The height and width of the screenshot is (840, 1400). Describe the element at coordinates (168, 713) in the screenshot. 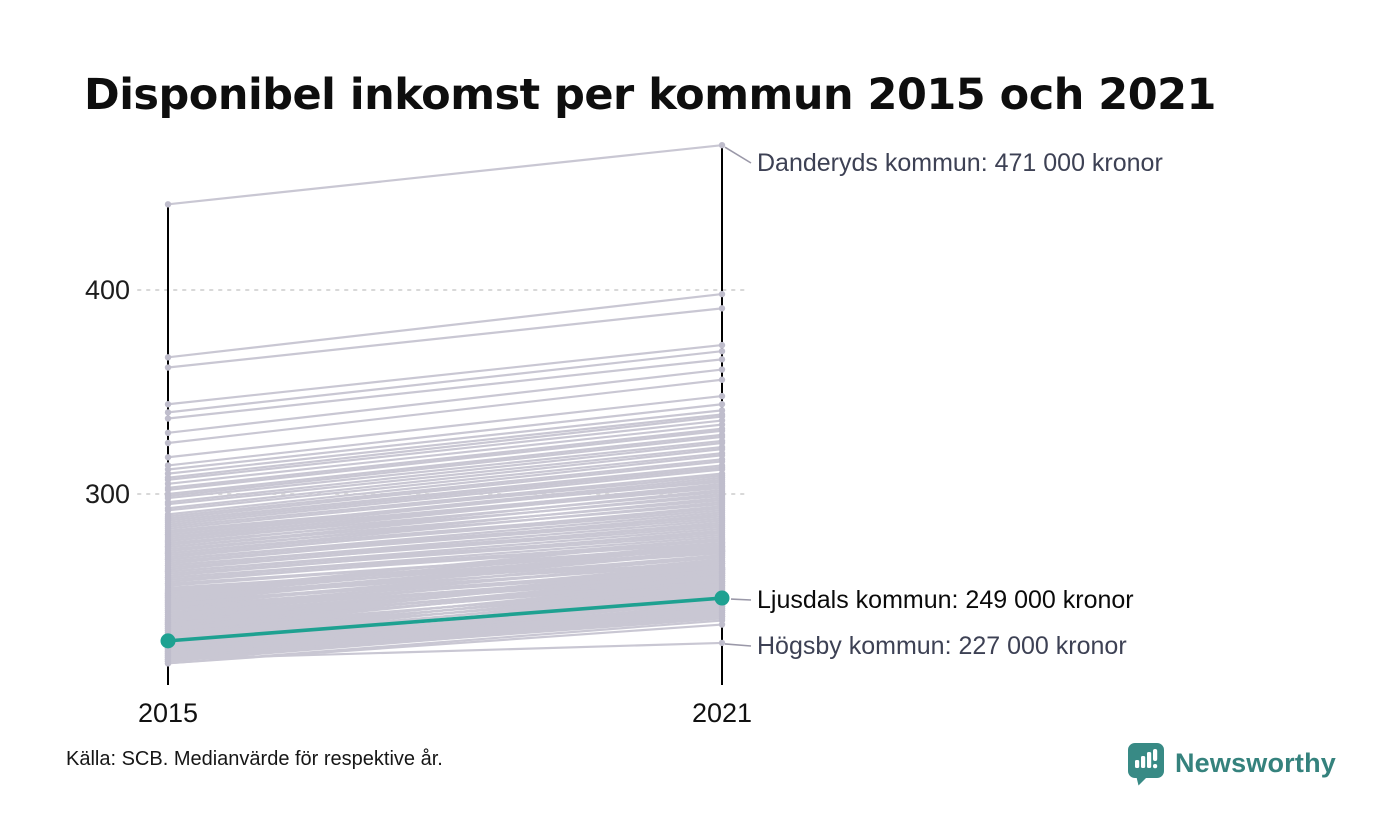

I see `x-label-2015: 2015` at that location.